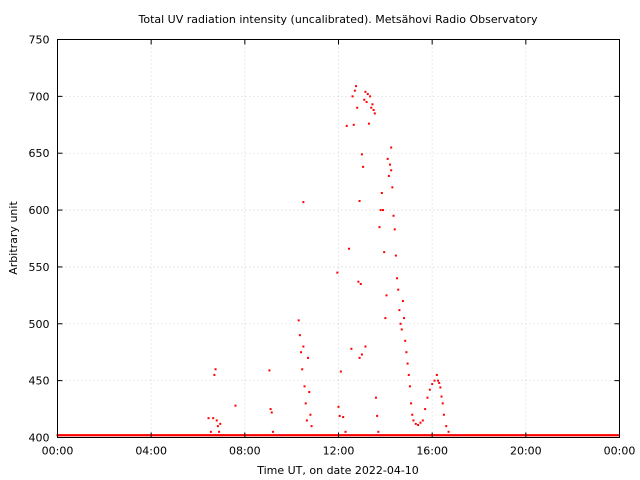 Image resolution: width=640 pixels, height=480 pixels. Describe the element at coordinates (13, 238) in the screenshot. I see `y-axis-label: Arbitrary unit` at that location.